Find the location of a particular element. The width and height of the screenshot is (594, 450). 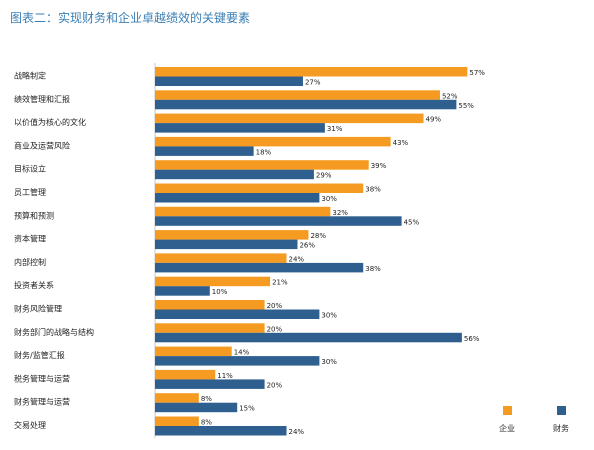

enterprise-value-label: 38% is located at coordinates (373, 190).